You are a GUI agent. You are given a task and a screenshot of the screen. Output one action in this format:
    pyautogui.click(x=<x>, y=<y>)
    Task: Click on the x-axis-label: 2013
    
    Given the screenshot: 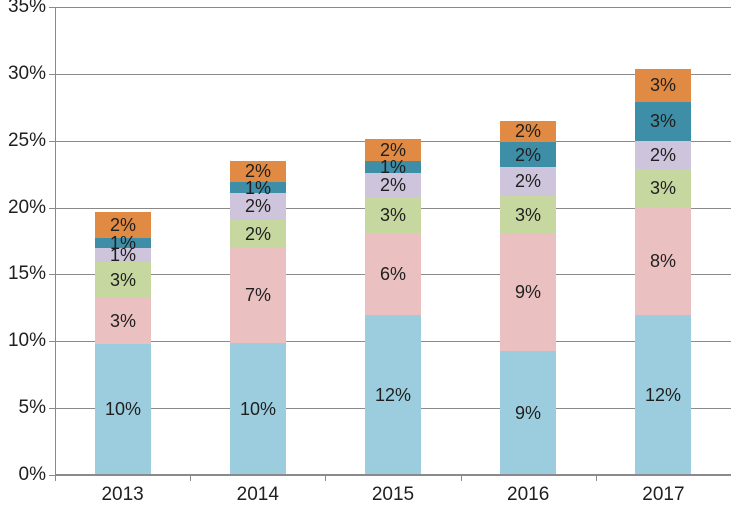 What is the action you would take?
    pyautogui.click(x=122, y=494)
    